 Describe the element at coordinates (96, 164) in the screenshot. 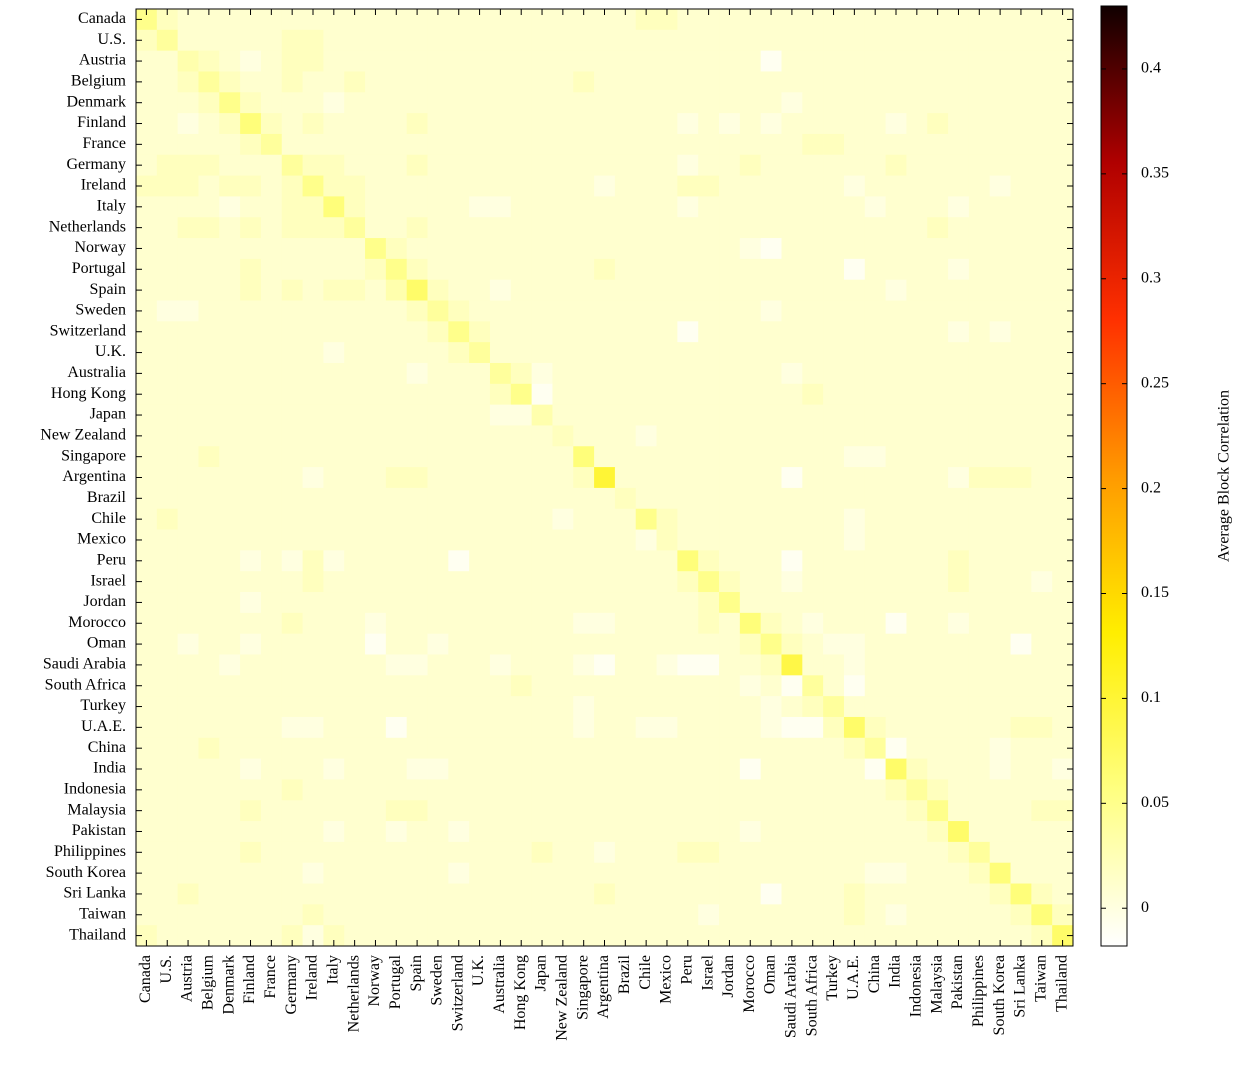

I see `y-tick-label: Germany` at that location.